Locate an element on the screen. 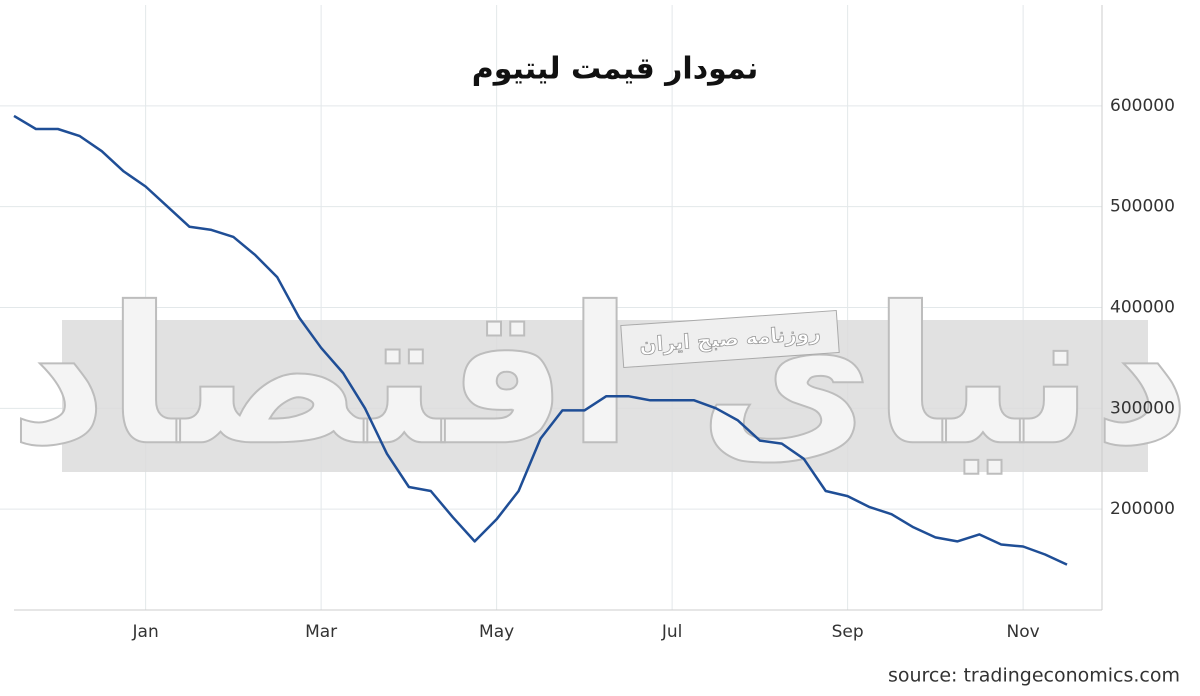 This screenshot has height=696, width=1200. x-tick-label: May is located at coordinates (496, 632).